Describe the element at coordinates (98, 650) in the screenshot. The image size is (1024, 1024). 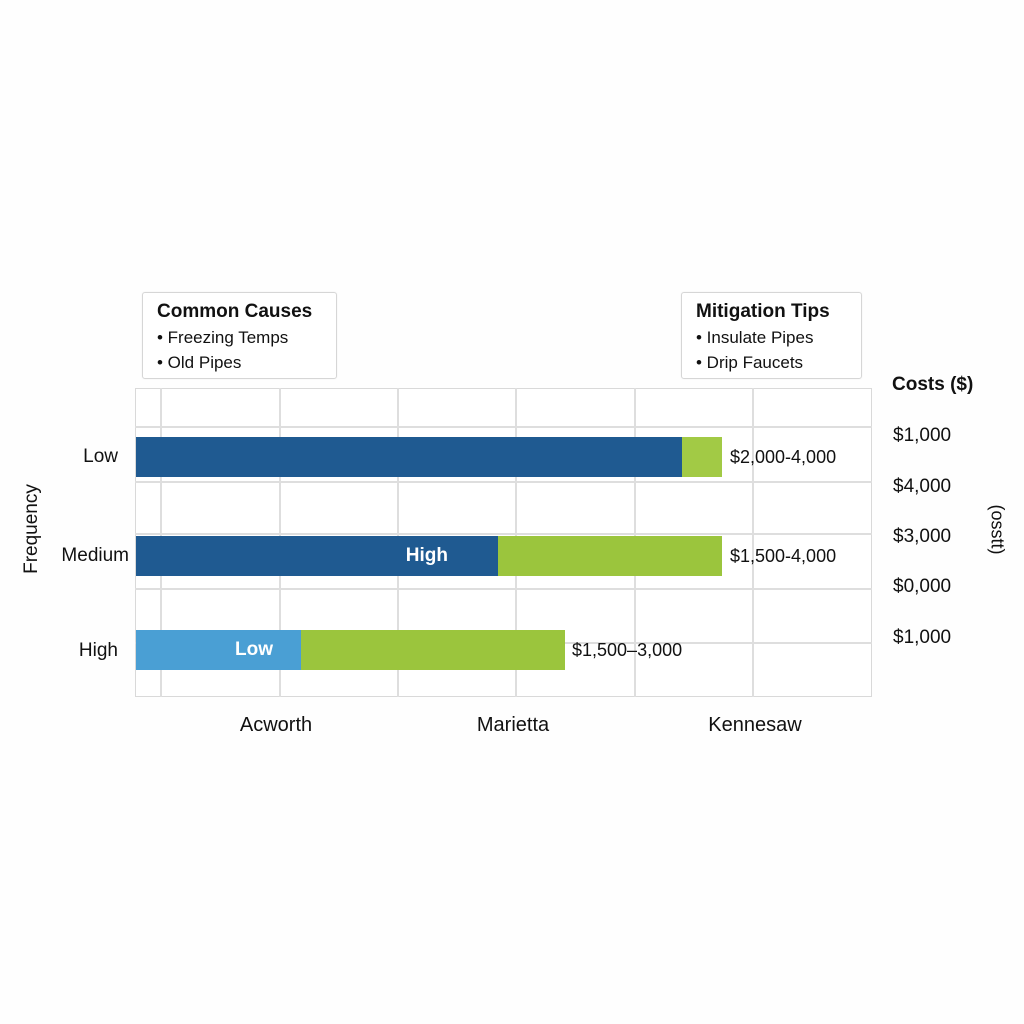
I see `y-tick-label: High` at that location.